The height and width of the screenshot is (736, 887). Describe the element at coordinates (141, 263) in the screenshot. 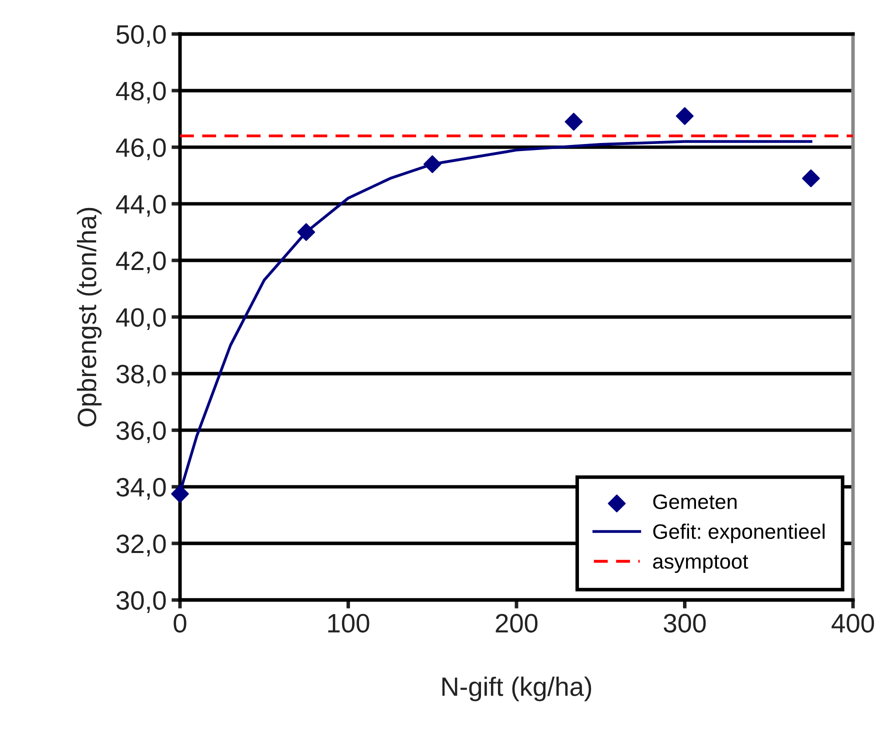

I see `y-tick-label: 42,0` at that location.